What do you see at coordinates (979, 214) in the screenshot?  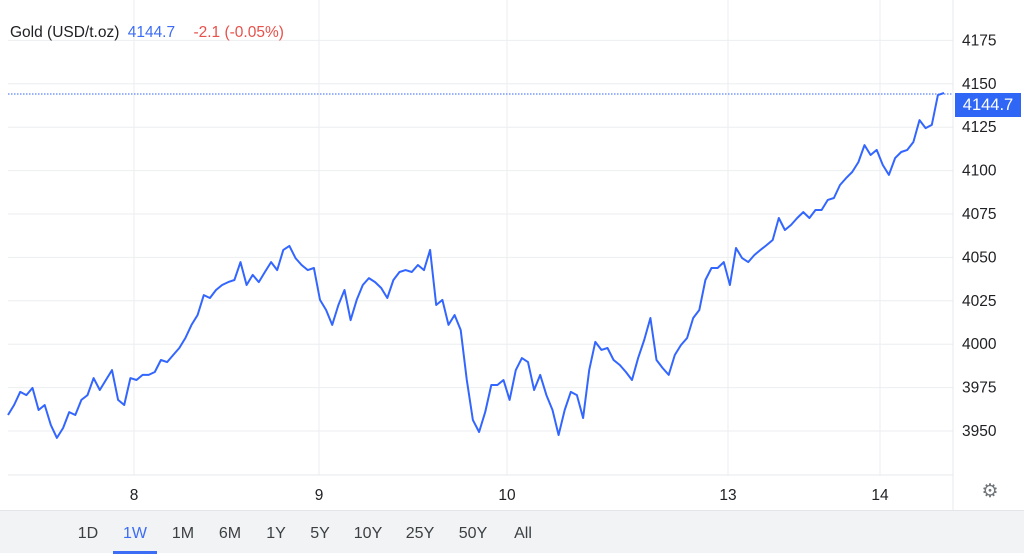 I see `y-tick-label: 4075` at bounding box center [979, 214].